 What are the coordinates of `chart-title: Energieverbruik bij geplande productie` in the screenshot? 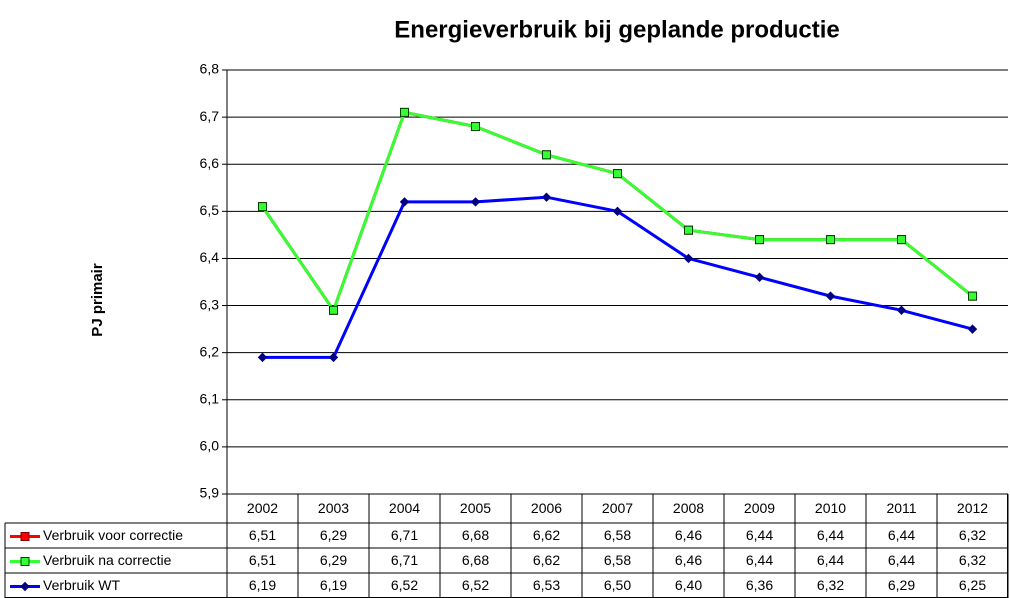 It's located at (616, 29).